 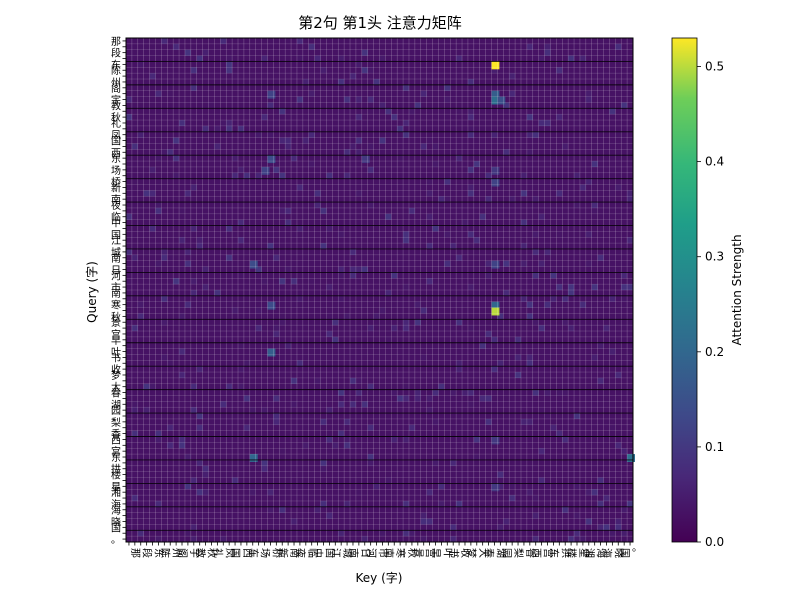 What do you see at coordinates (347, 553) in the screenshot?
I see `x-tick-label: 城` at bounding box center [347, 553].